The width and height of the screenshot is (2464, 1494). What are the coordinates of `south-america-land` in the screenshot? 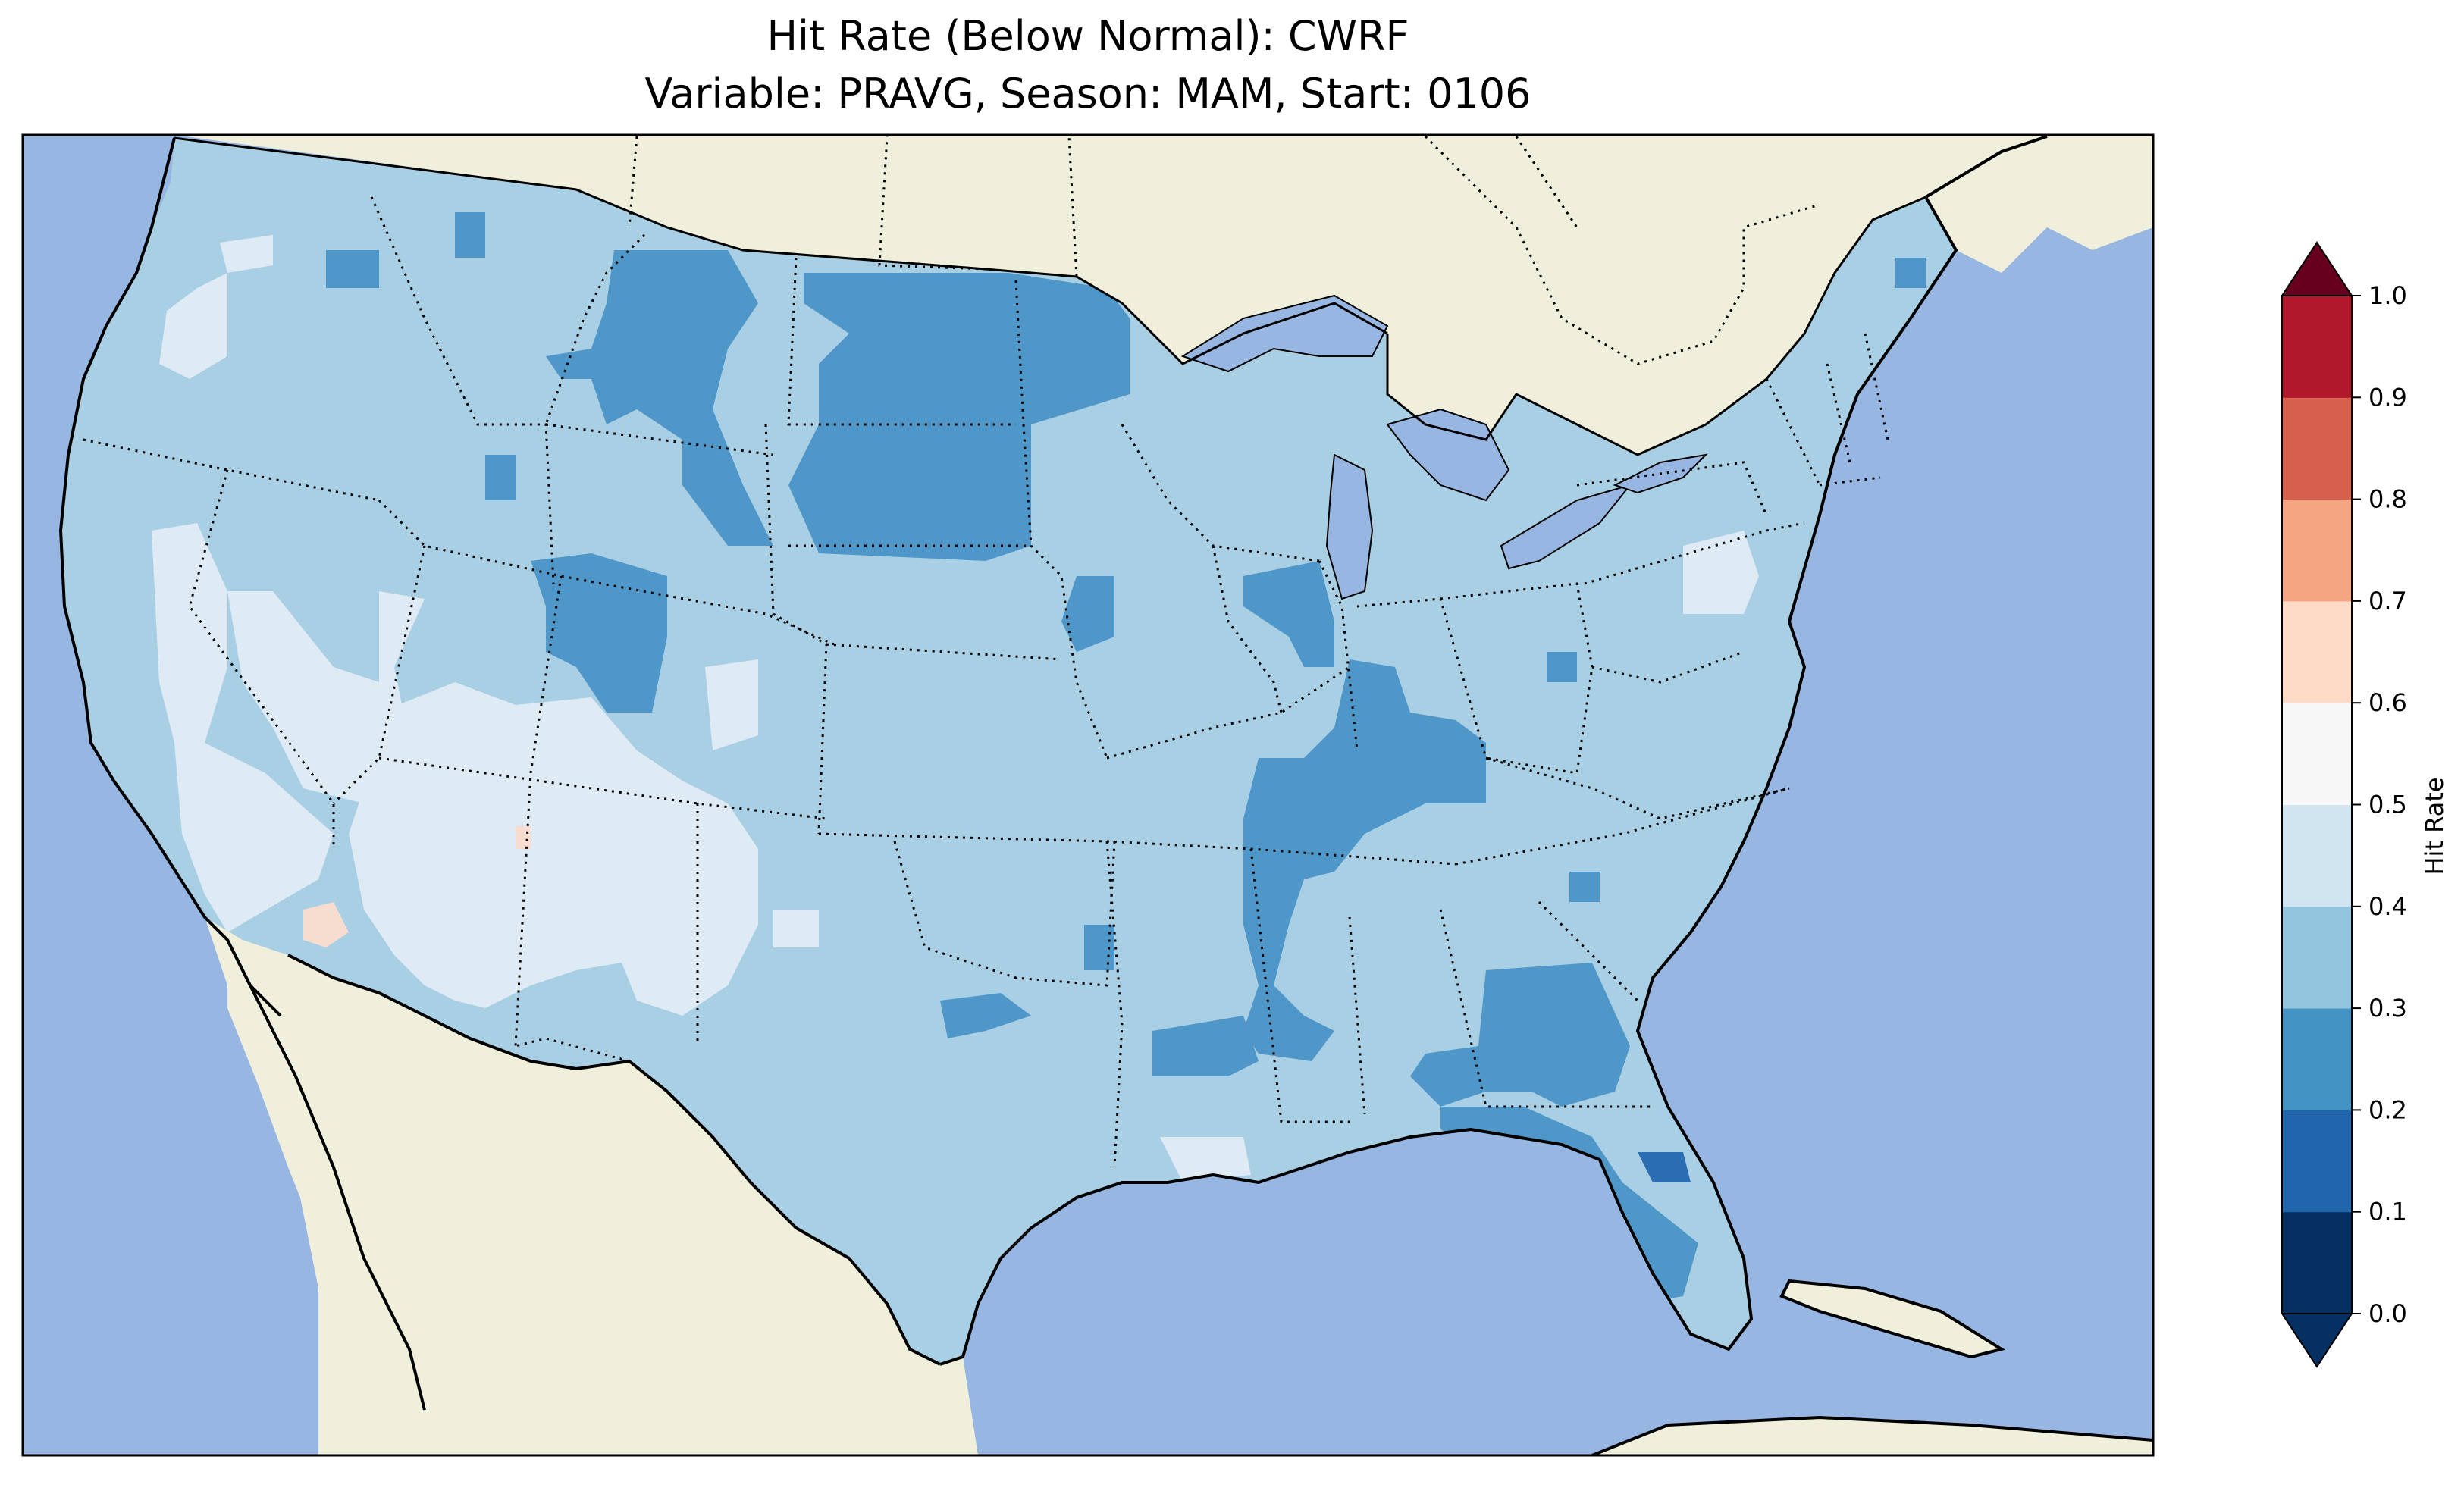 It's located at (1873, 1436).